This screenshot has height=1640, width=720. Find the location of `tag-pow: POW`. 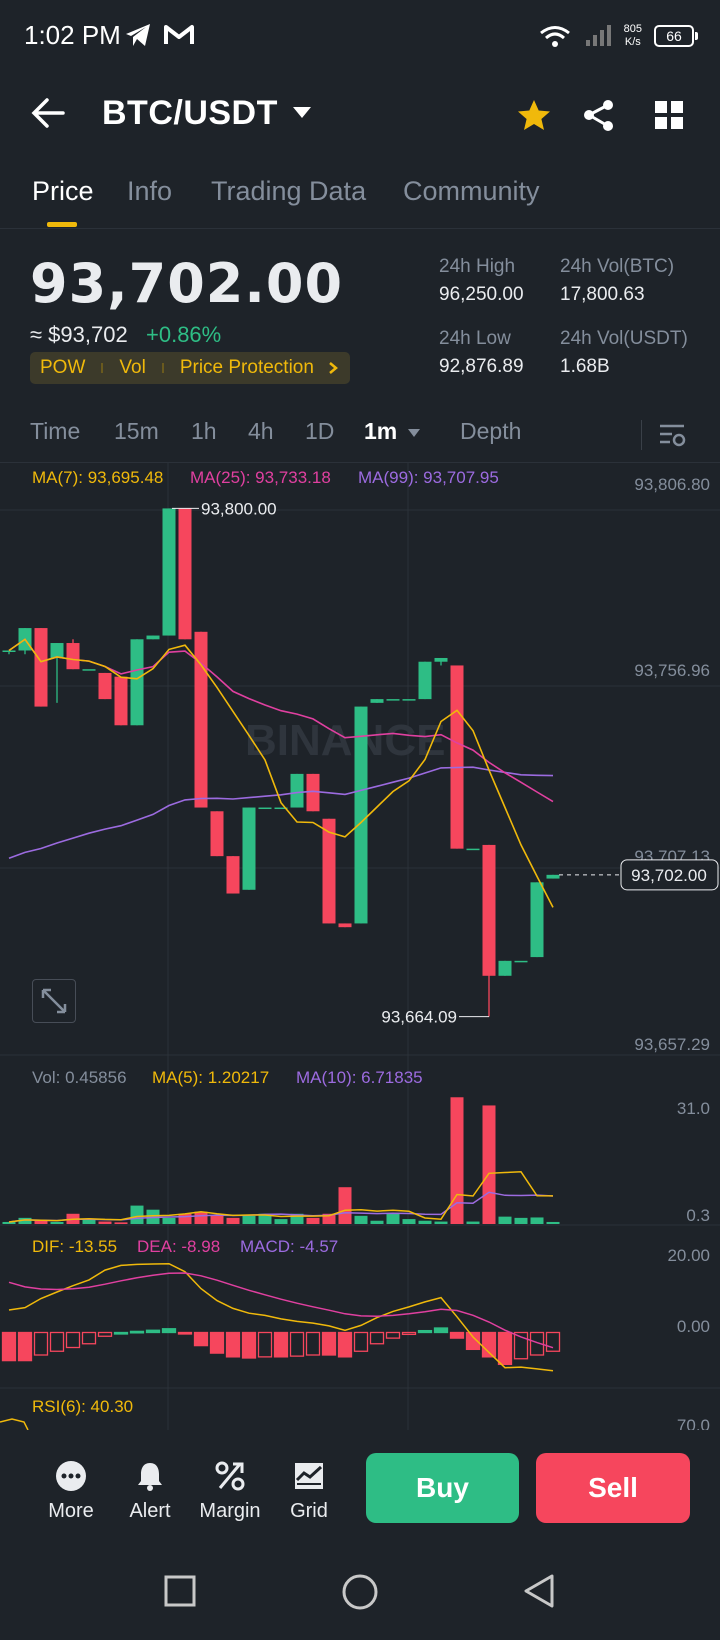

tag-pow: POW is located at coordinates (63, 367).